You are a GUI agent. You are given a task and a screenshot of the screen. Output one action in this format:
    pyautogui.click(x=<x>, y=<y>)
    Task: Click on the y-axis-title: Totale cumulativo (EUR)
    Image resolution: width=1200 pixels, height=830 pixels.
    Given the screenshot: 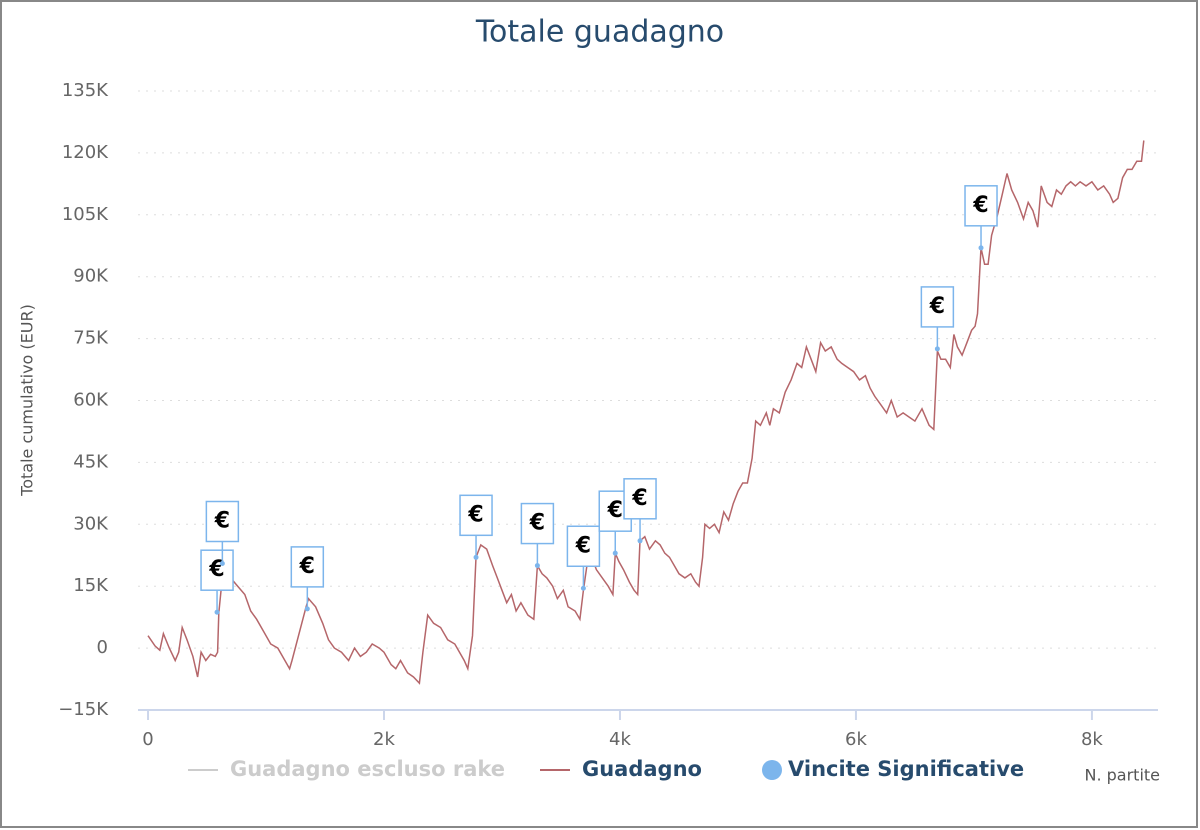 What is the action you would take?
    pyautogui.click(x=27, y=400)
    